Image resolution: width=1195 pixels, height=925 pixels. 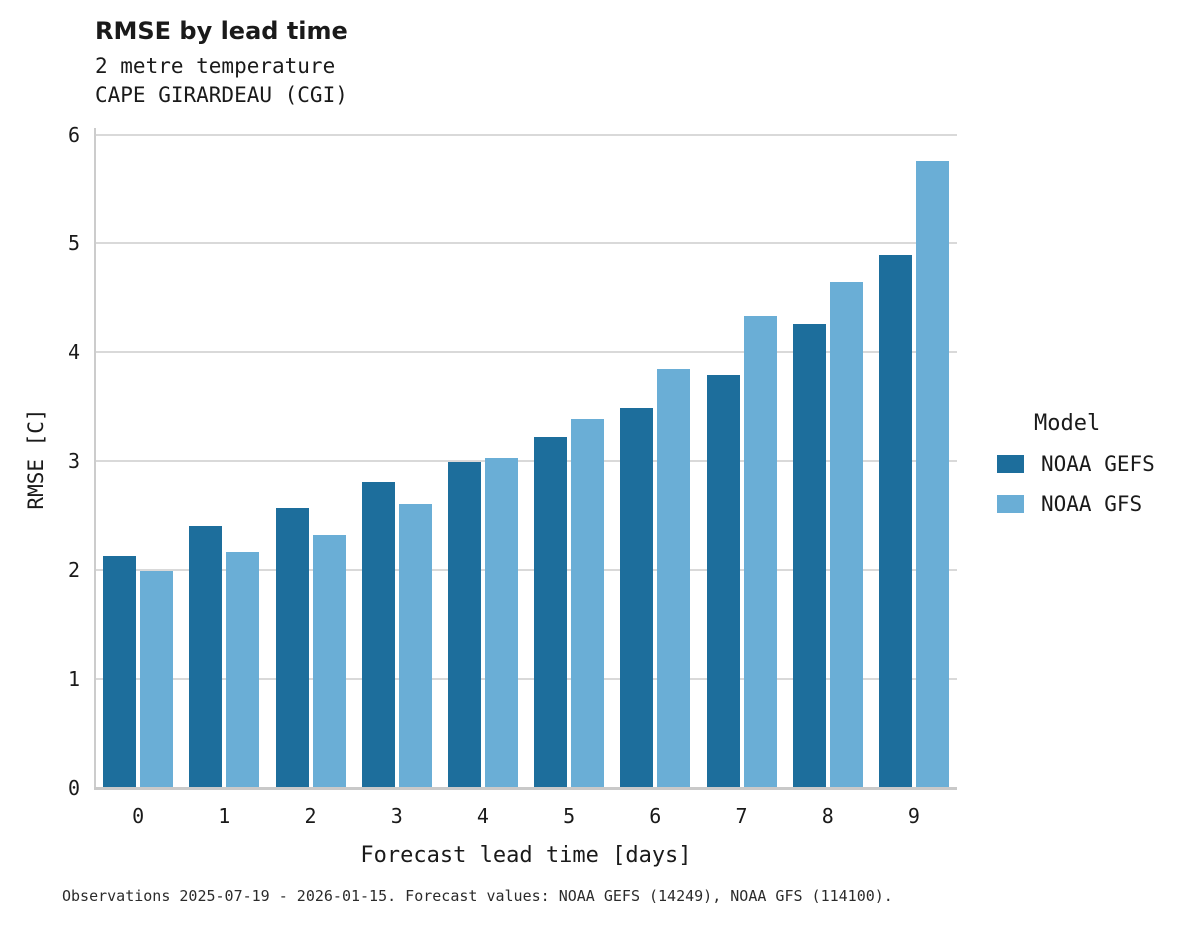 What do you see at coordinates (36, 459) in the screenshot?
I see `y-axis-title: RMSE [C]` at bounding box center [36, 459].